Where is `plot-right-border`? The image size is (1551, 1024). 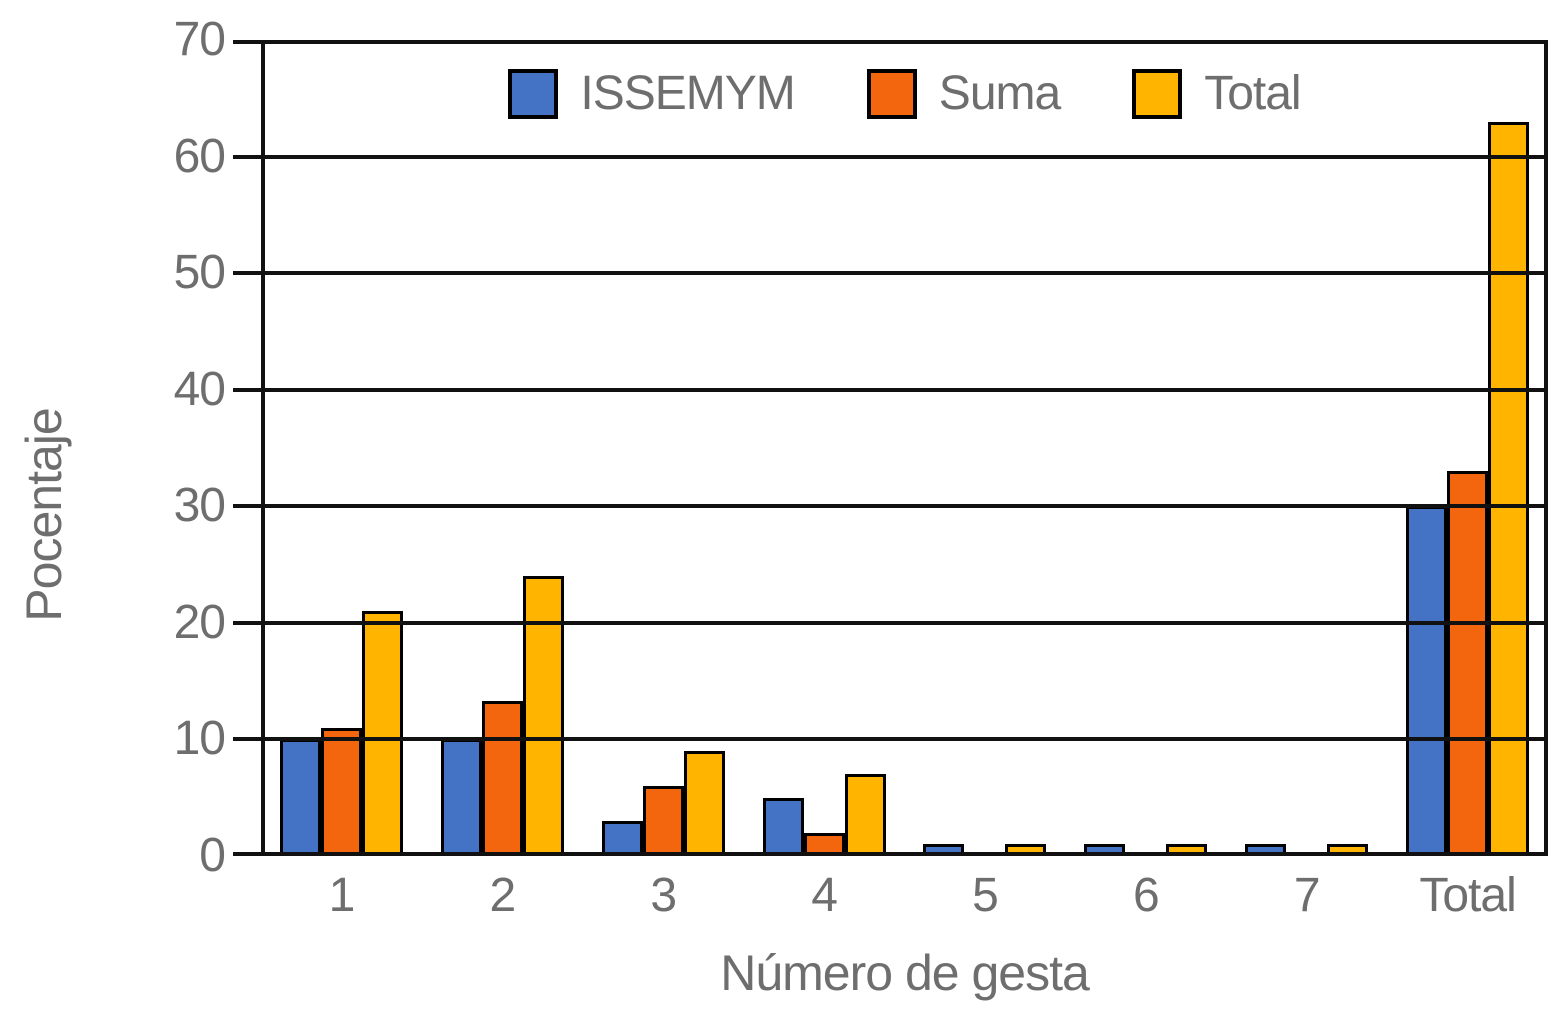
plot-right-border is located at coordinates (1546, 448).